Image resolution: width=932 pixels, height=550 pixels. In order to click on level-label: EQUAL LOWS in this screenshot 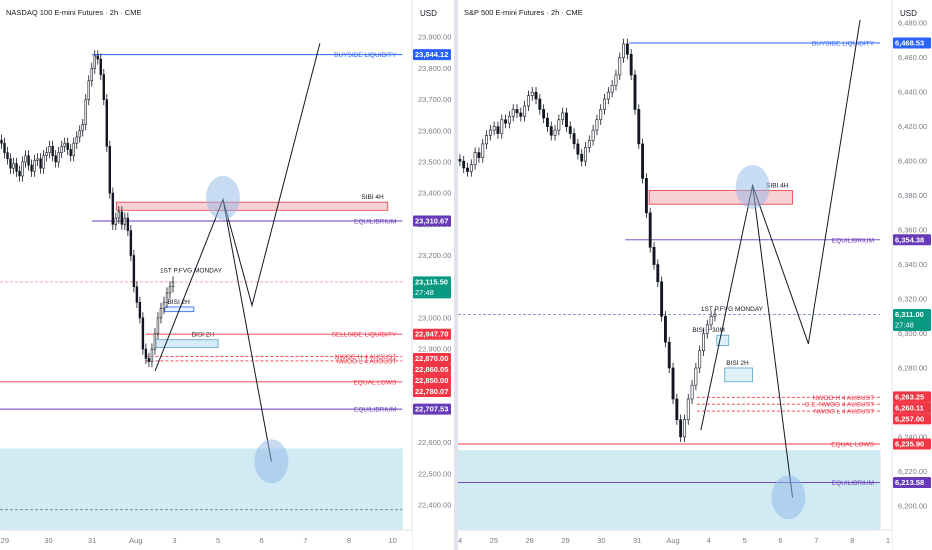, I will do `click(852, 444)`.